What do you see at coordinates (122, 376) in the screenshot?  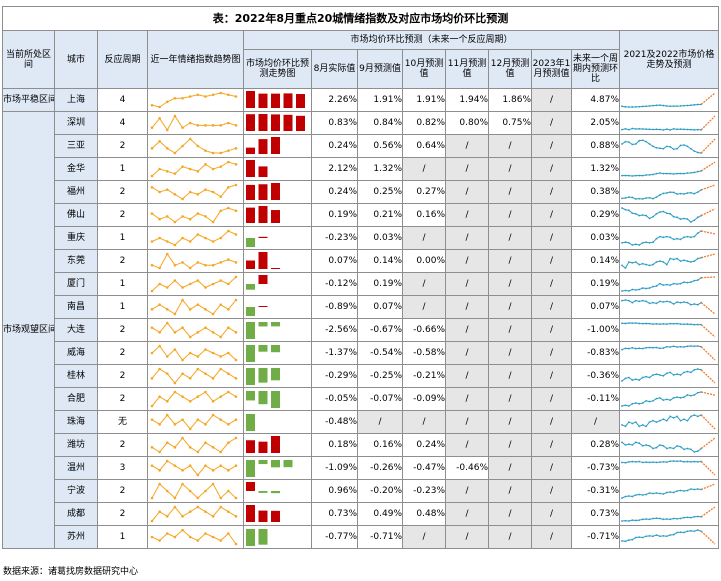 I see `reaction-period: 2` at bounding box center [122, 376].